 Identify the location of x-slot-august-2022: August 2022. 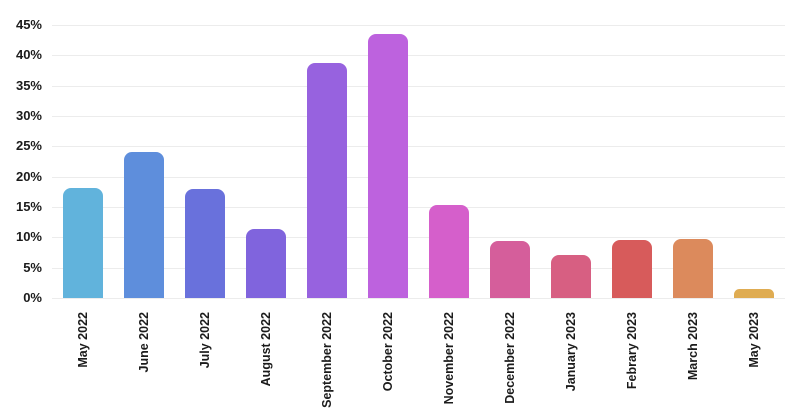
(265, 361).